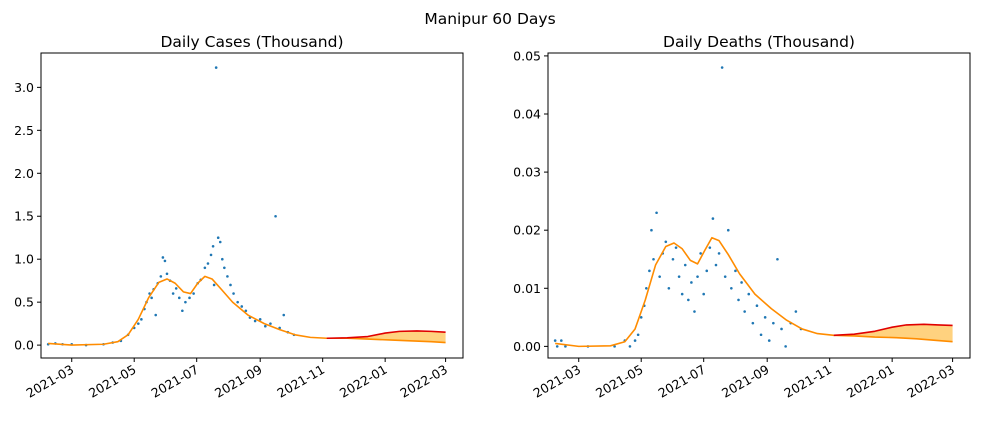  Describe the element at coordinates (386, 335) in the screenshot. I see `upper-forecast-line-cases` at that location.